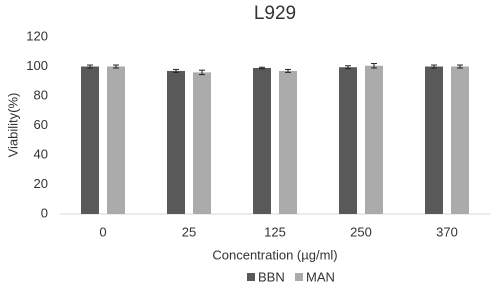  What do you see at coordinates (12, 125) in the screenshot?
I see `y-axis-label: Viability(%)` at bounding box center [12, 125].